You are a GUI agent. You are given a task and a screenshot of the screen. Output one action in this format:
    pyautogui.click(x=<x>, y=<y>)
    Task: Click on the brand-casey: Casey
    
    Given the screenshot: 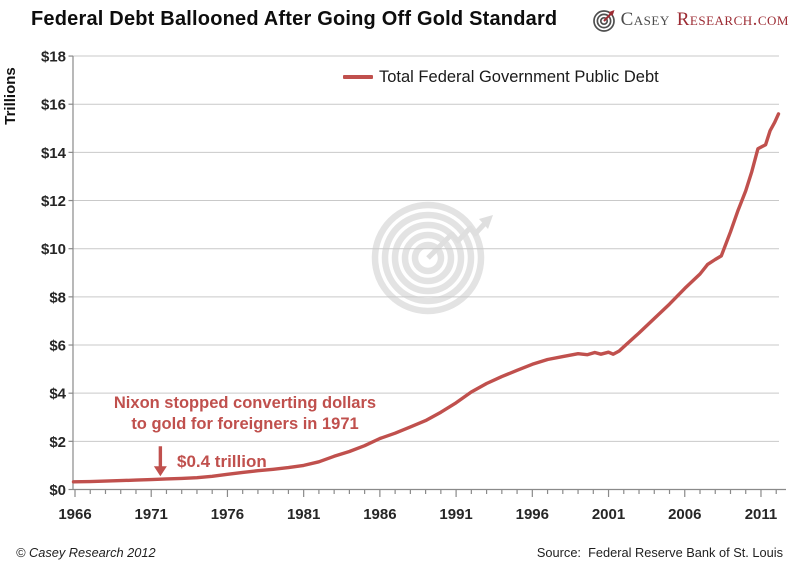 What is the action you would take?
    pyautogui.click(x=645, y=19)
    